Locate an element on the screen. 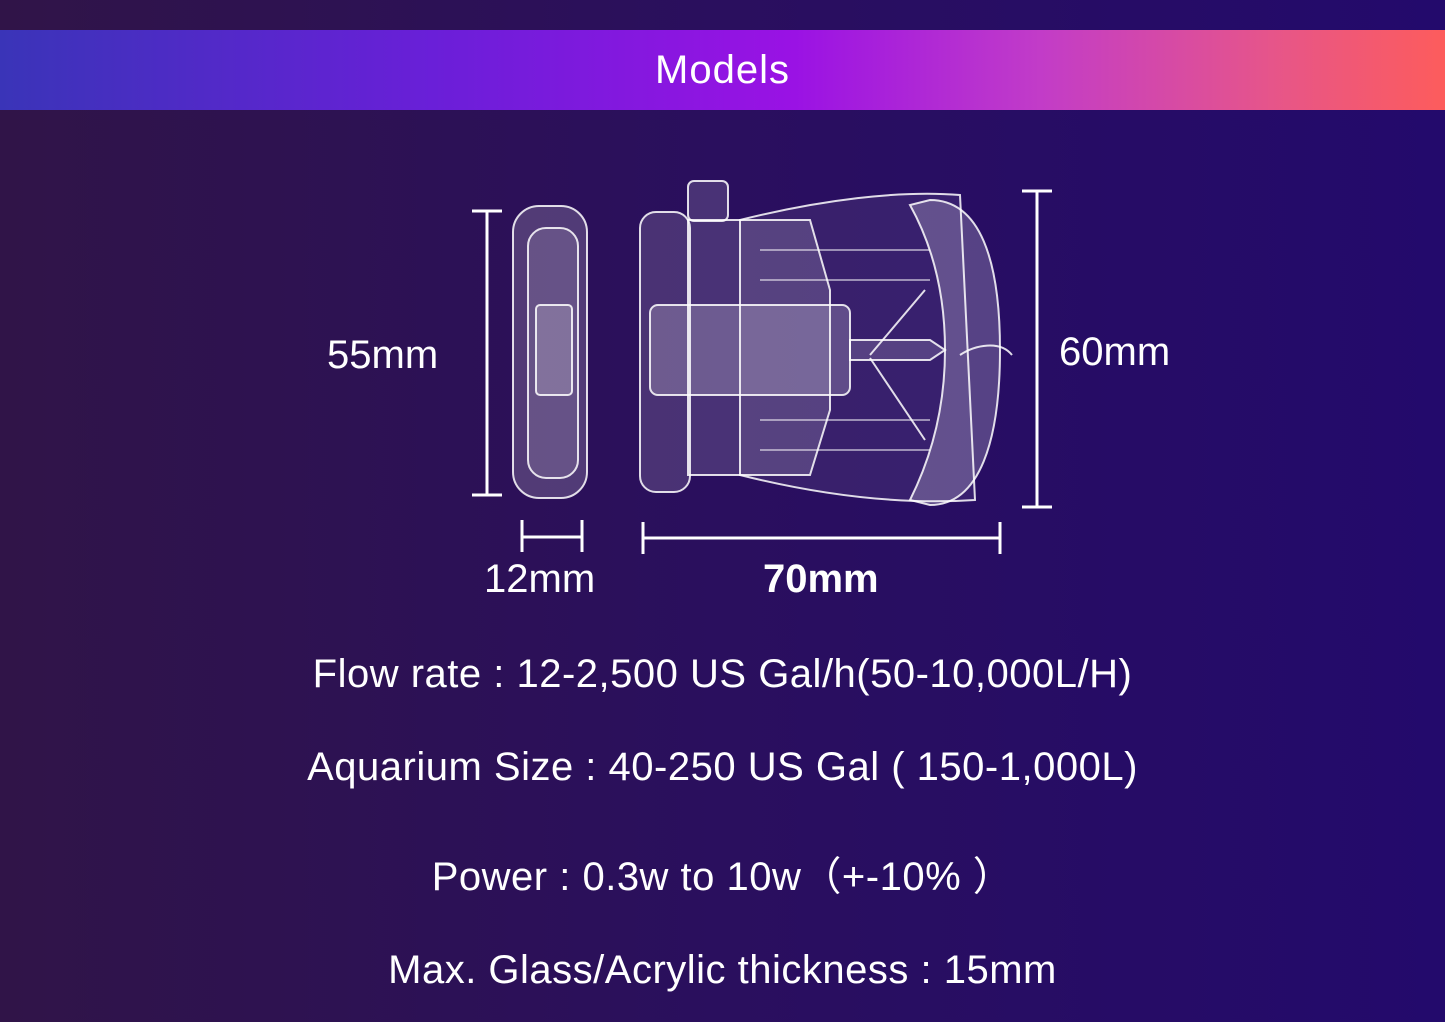  spec-max-thickness: Max. Glass/Acrylic thickness : 15mm is located at coordinates (722, 970).